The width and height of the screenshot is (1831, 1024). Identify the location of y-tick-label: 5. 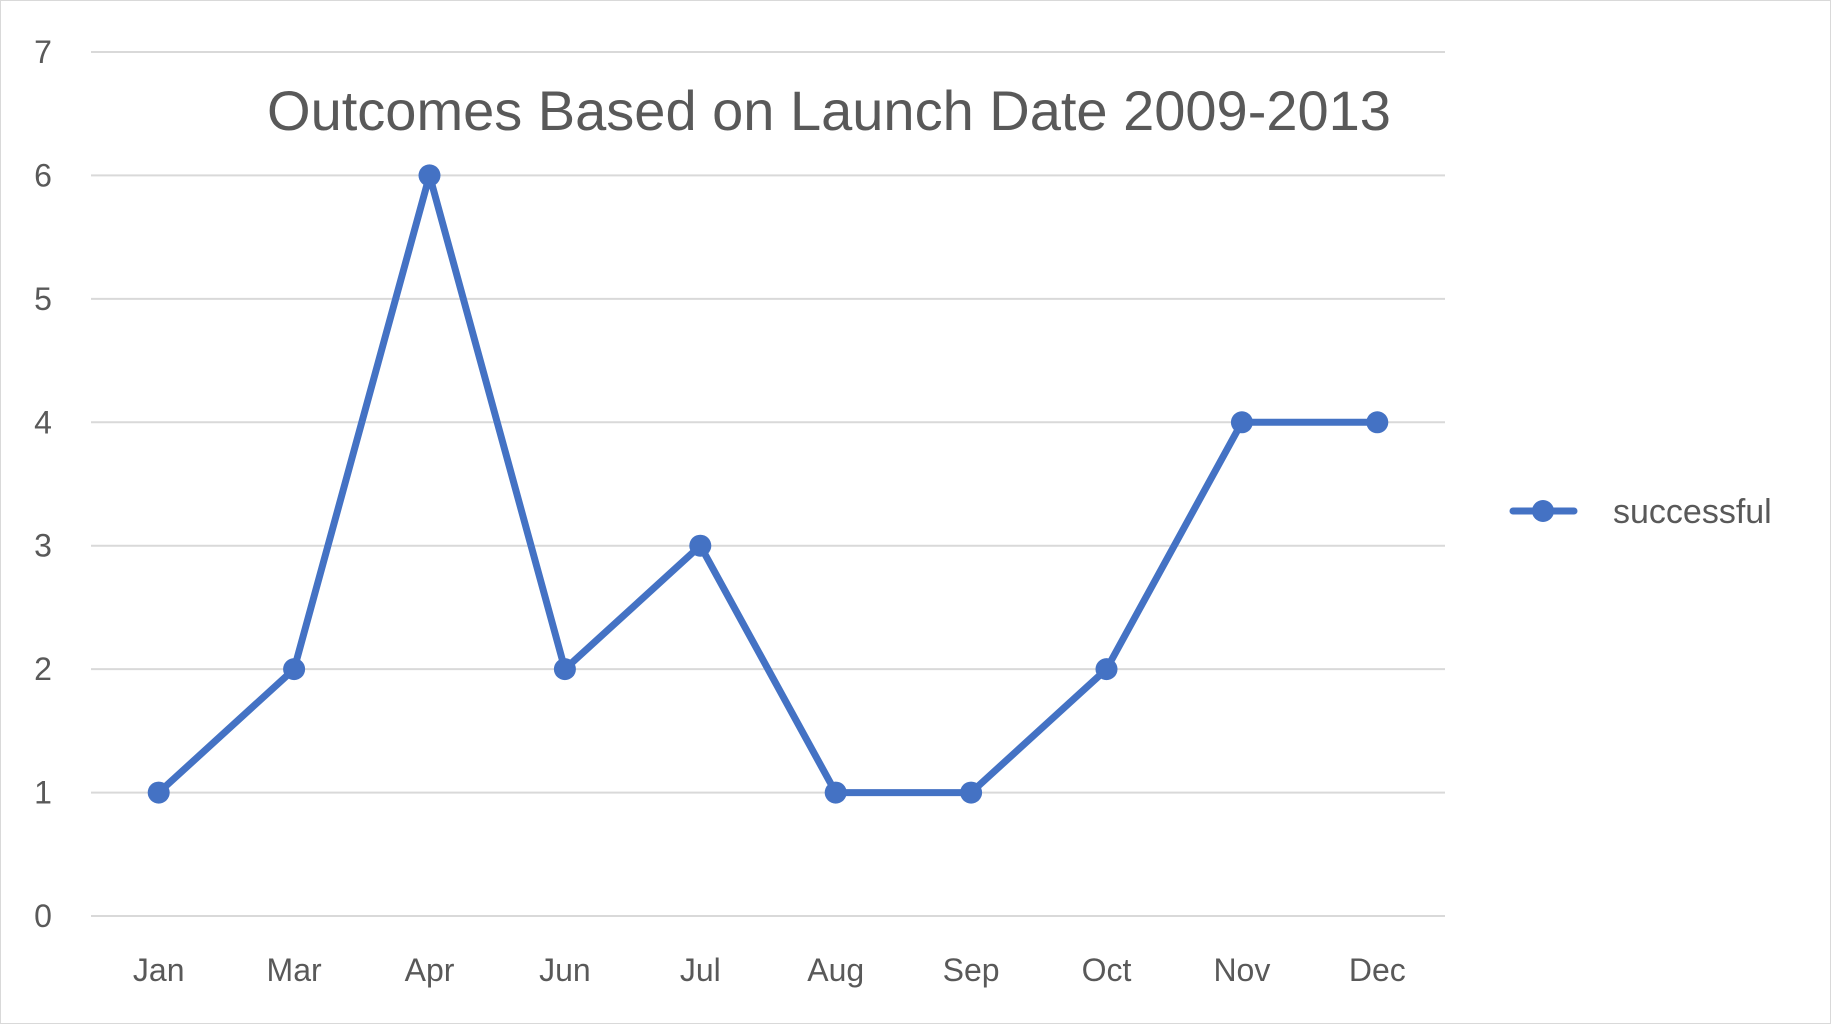
(43, 299).